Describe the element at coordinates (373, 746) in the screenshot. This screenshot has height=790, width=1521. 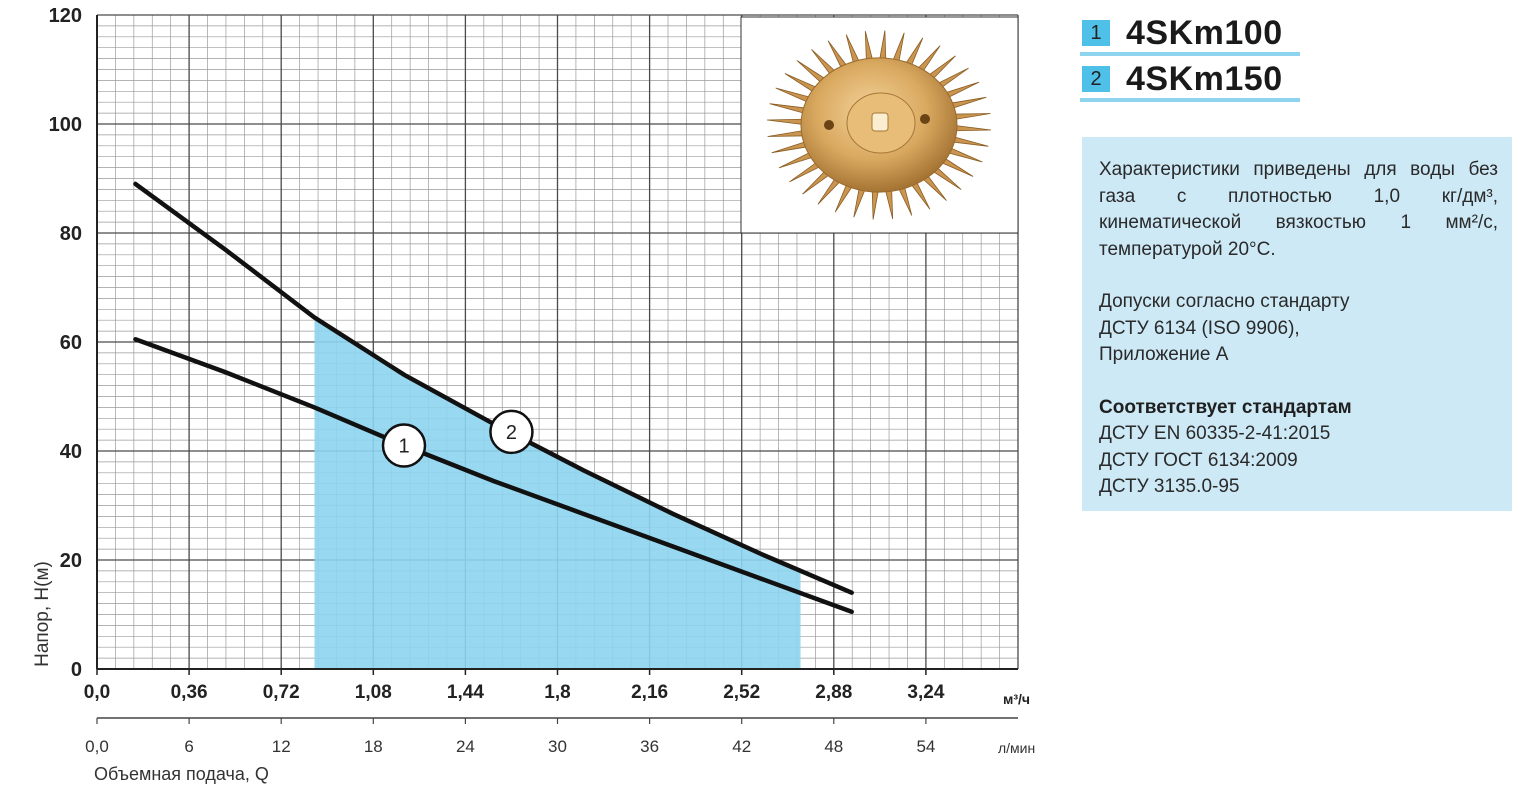
I see `x2-tick-label: 18` at that location.